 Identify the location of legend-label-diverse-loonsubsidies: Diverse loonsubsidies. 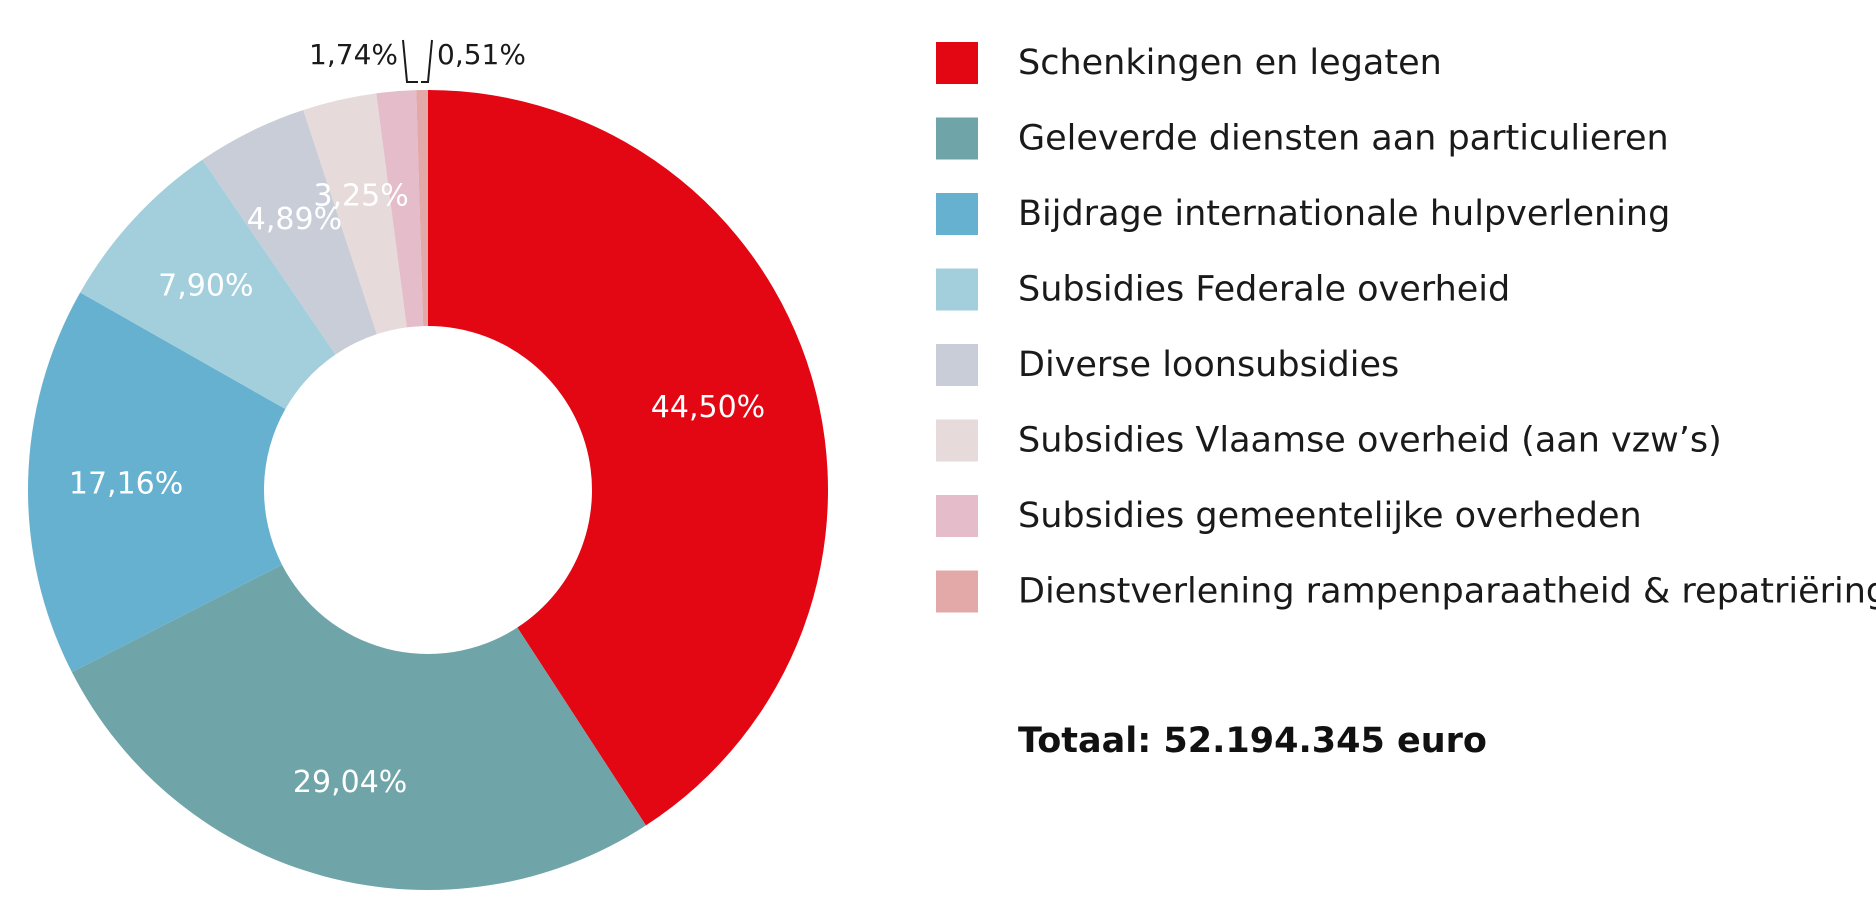
(1208, 365).